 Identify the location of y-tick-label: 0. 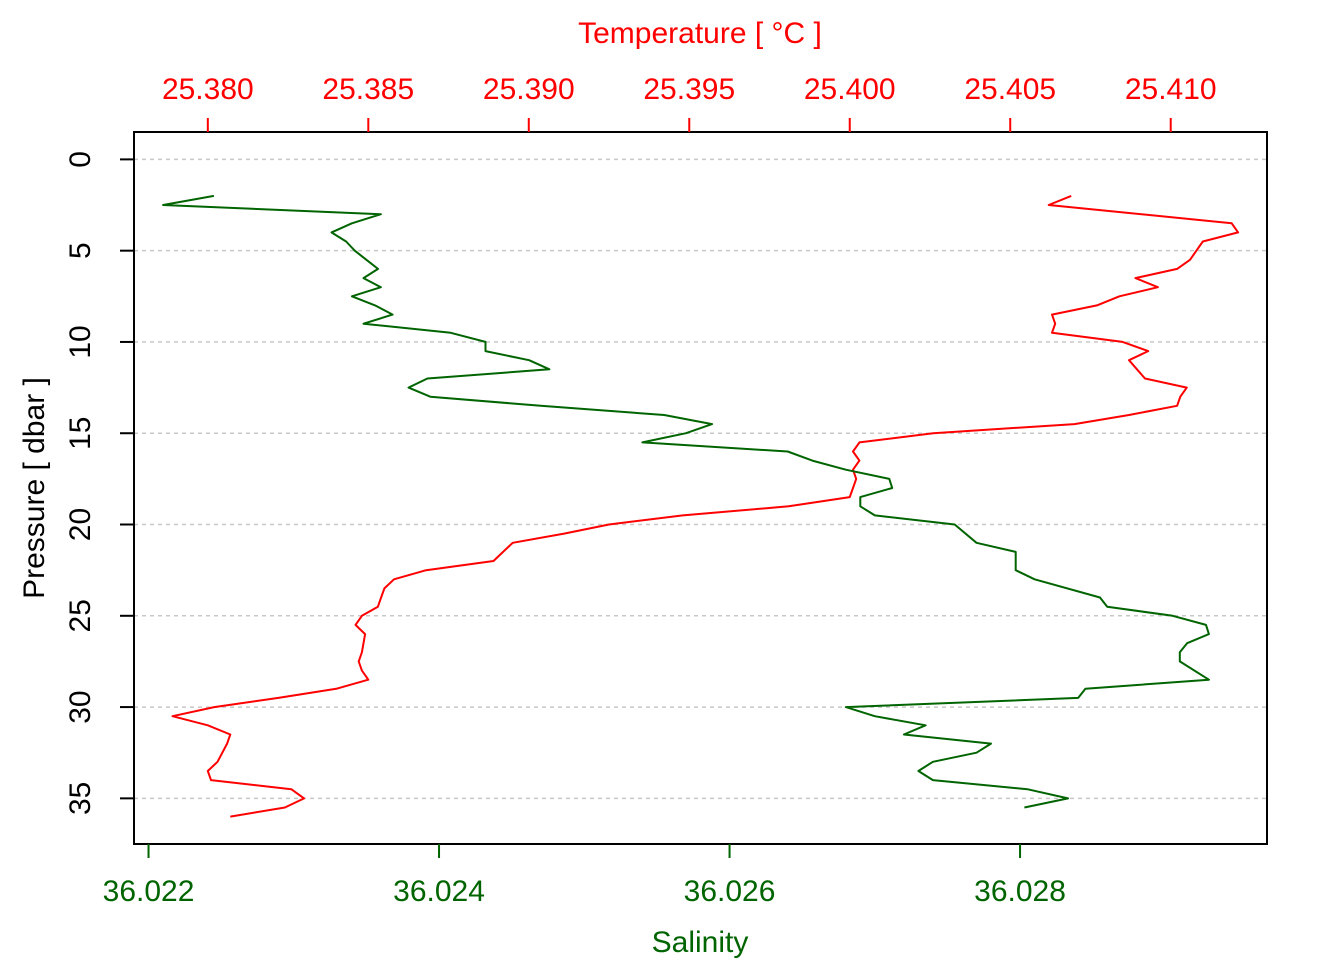
(80, 159).